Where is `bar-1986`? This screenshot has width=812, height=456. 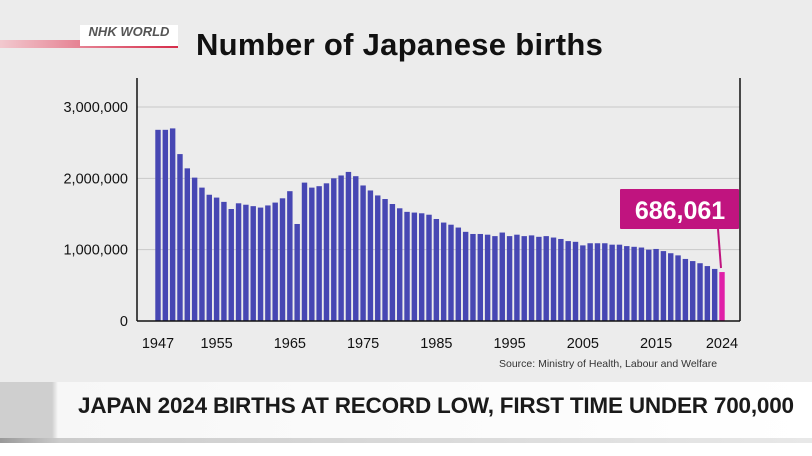
bar-1986 is located at coordinates (443, 271).